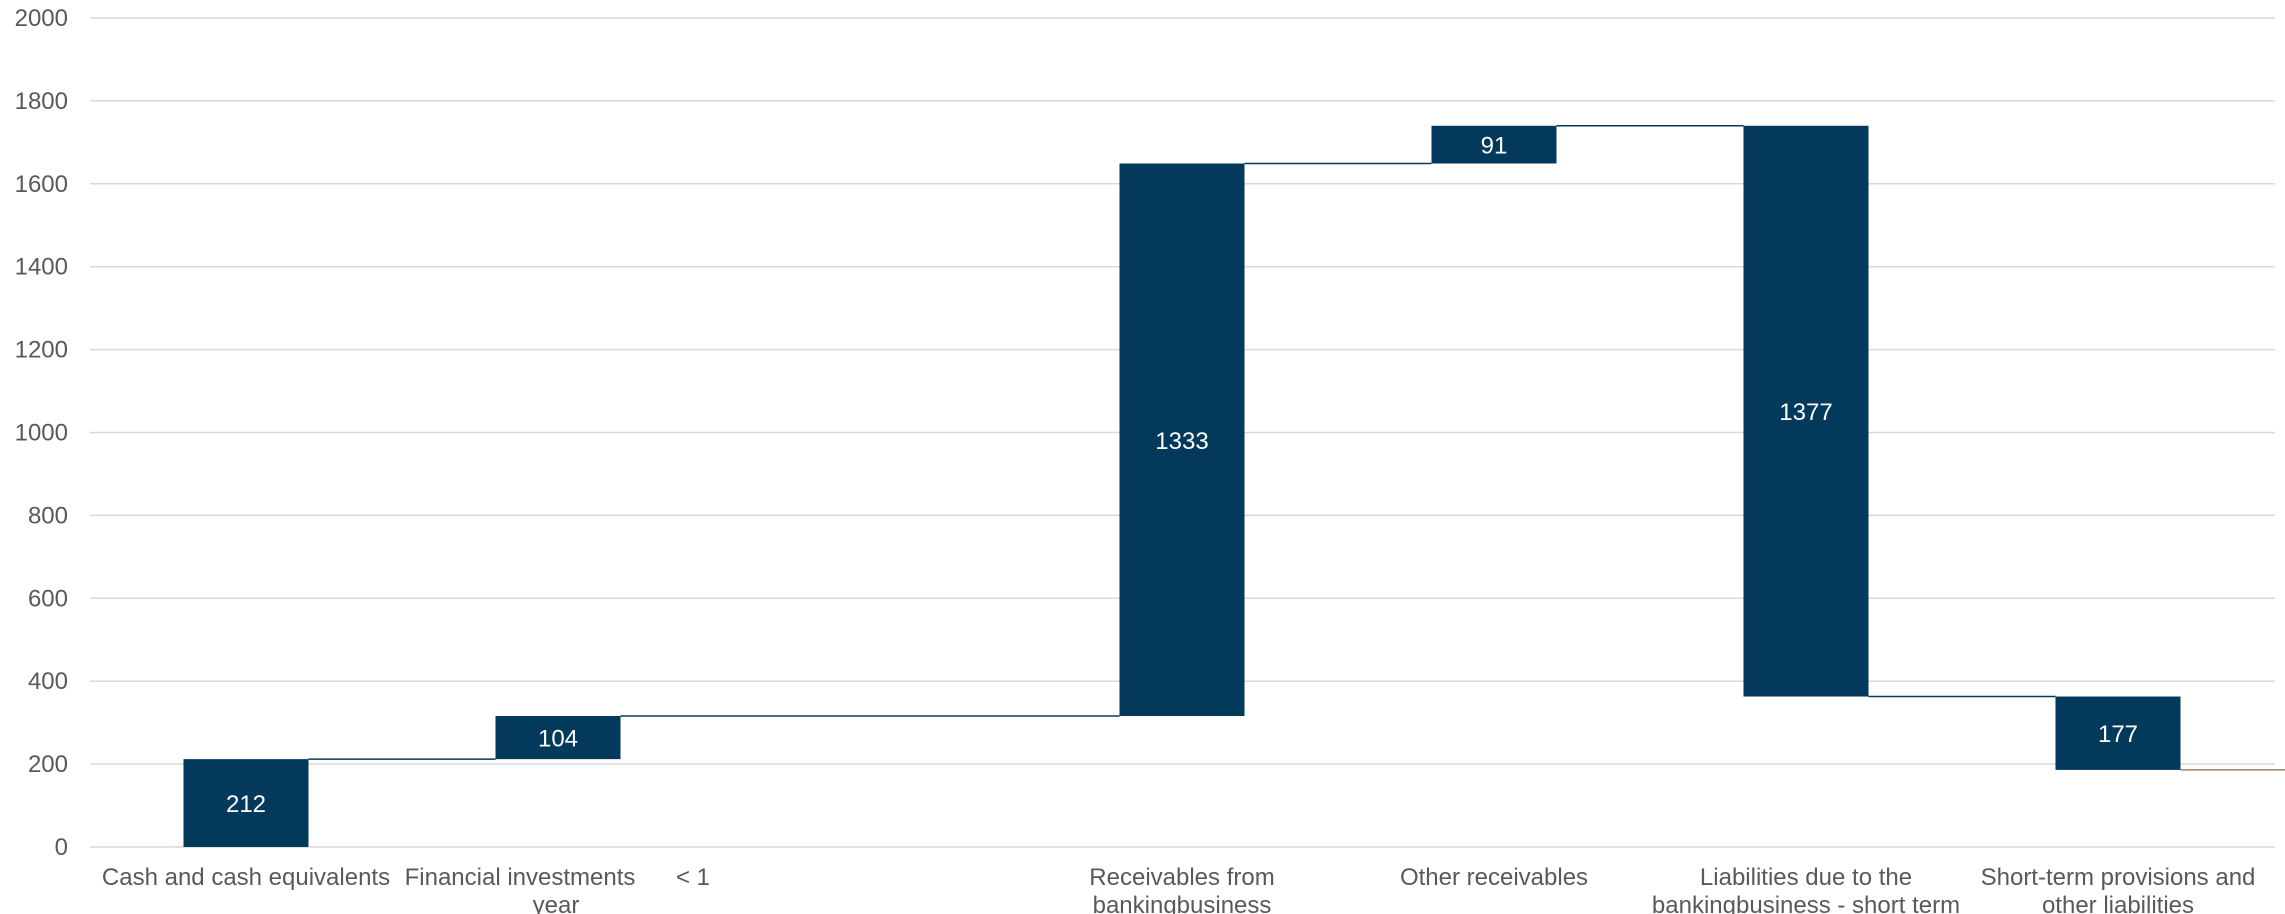 Image resolution: width=2285 pixels, height=914 pixels. I want to click on y-tick-label: 2000, so click(41, 18).